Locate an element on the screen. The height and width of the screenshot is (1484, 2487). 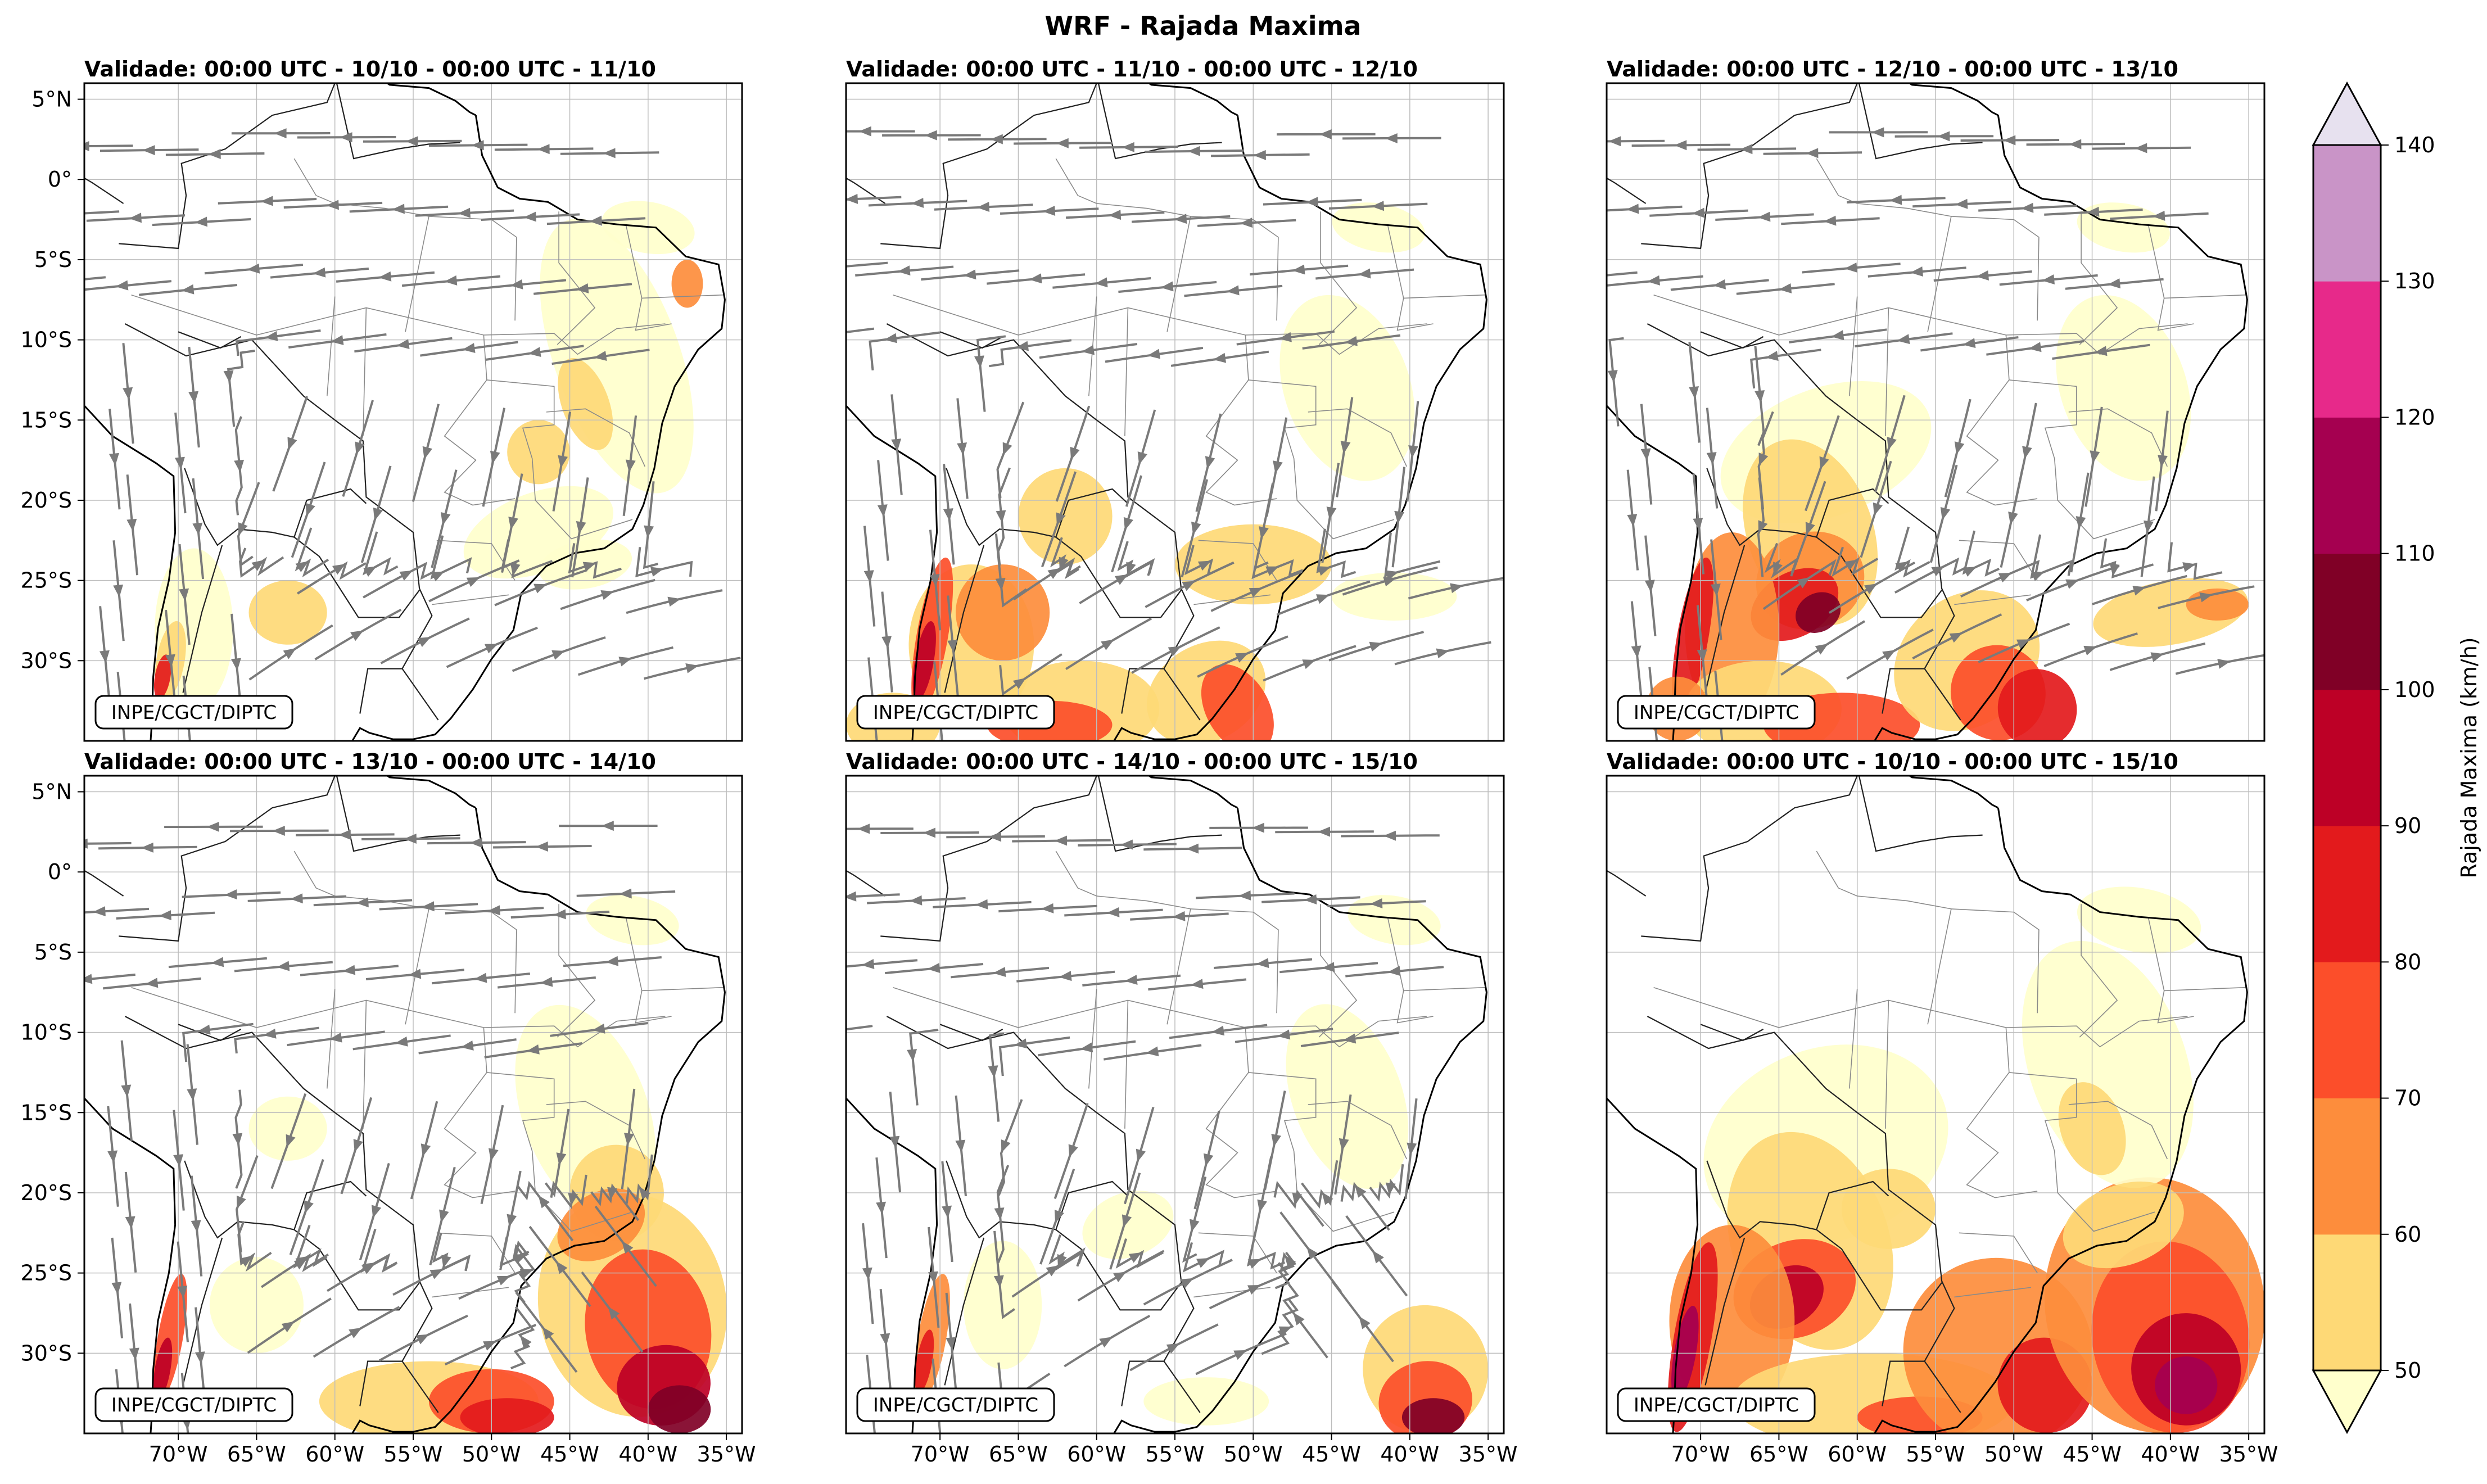
lat-tick-label: 25°S is located at coordinates (46, 580).